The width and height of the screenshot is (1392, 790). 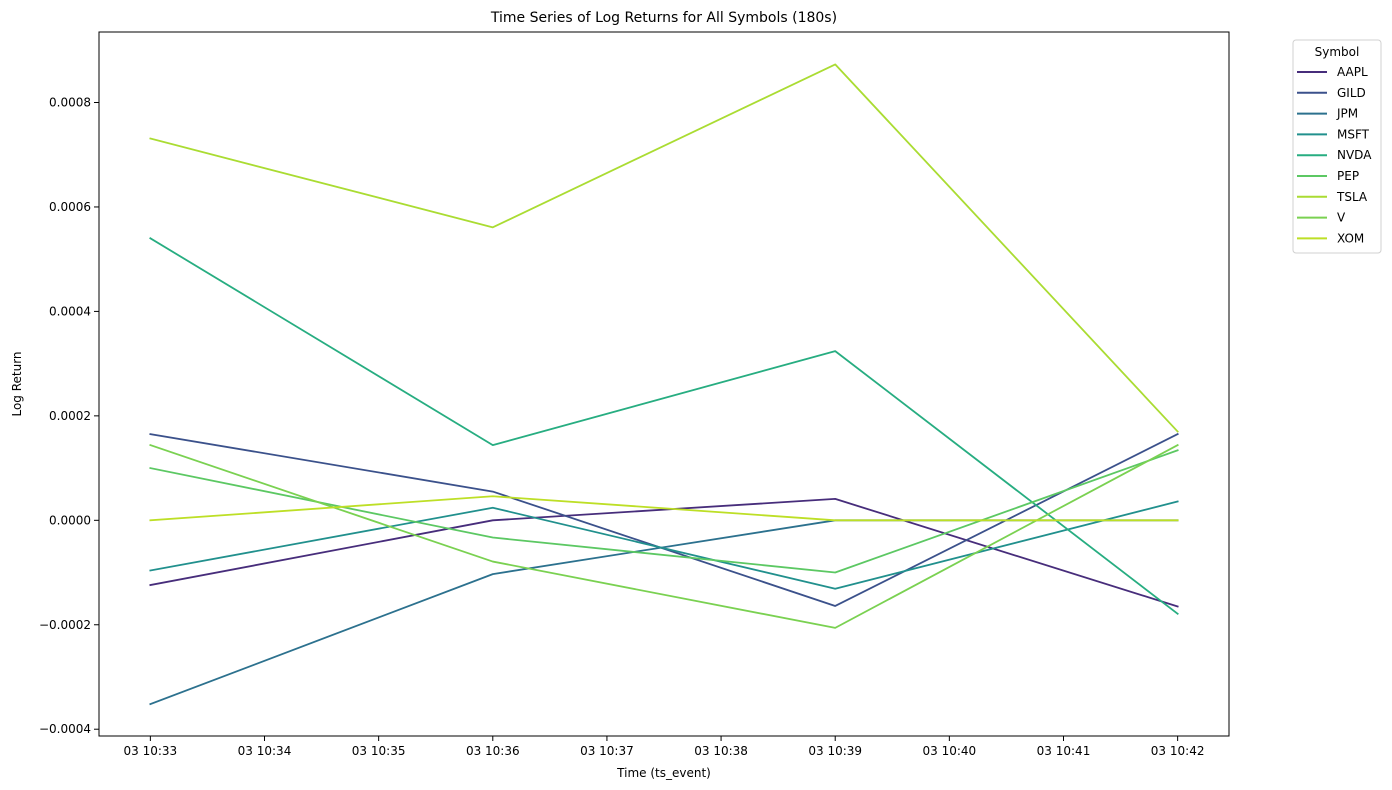 I want to click on series-line-msft, so click(x=664, y=545).